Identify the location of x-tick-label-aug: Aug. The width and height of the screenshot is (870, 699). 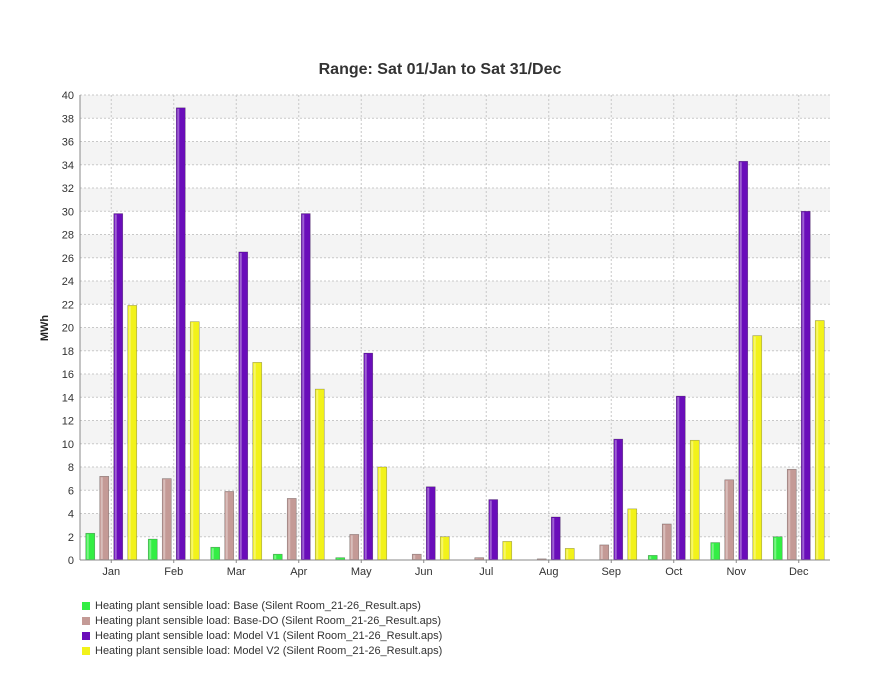
(549, 572).